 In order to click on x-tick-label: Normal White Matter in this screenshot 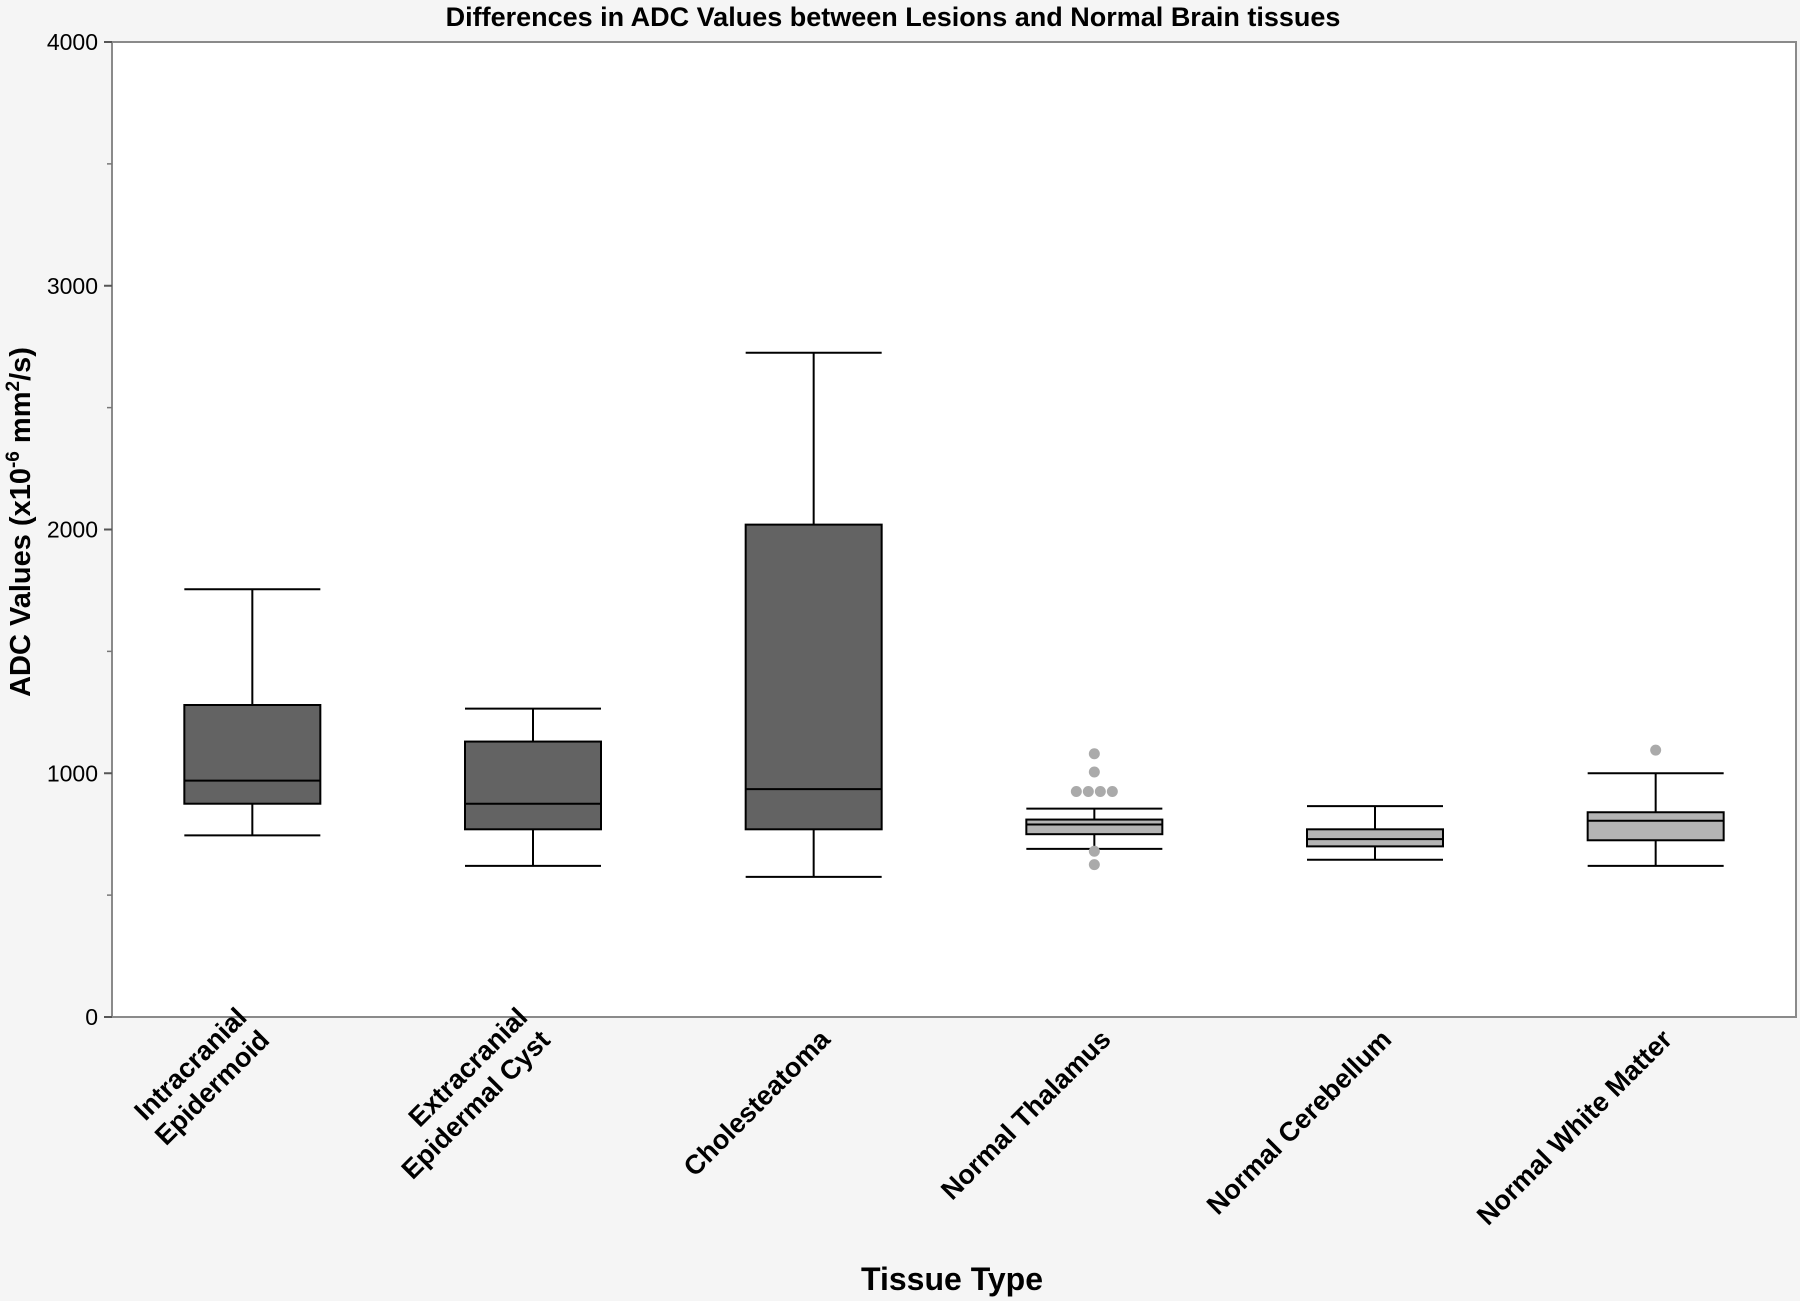, I will do `click(1574, 1127)`.